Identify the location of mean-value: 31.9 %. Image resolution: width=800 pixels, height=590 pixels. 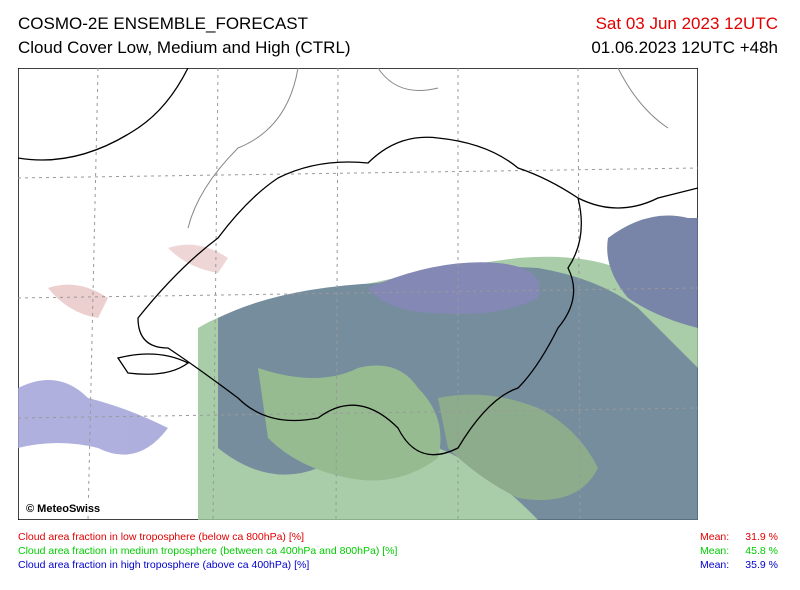
(761, 537).